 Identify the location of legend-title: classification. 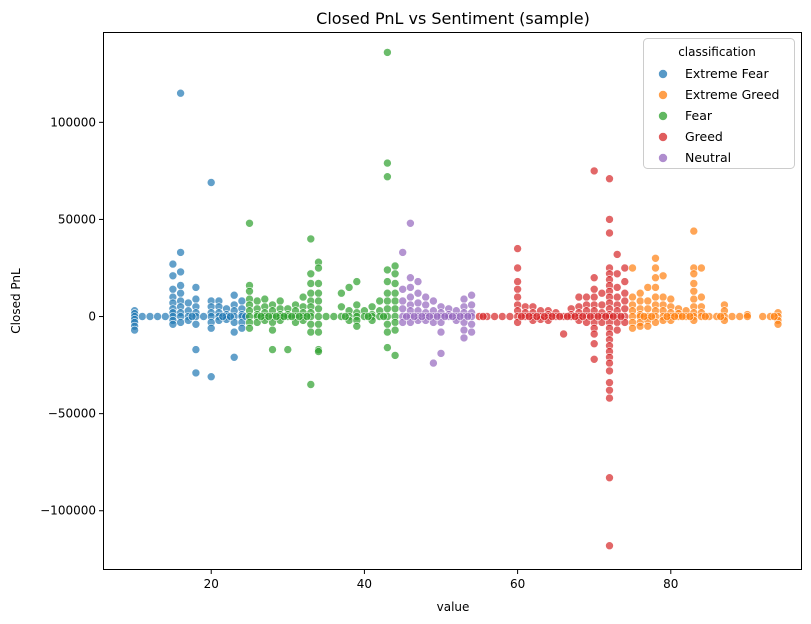
(717, 52).